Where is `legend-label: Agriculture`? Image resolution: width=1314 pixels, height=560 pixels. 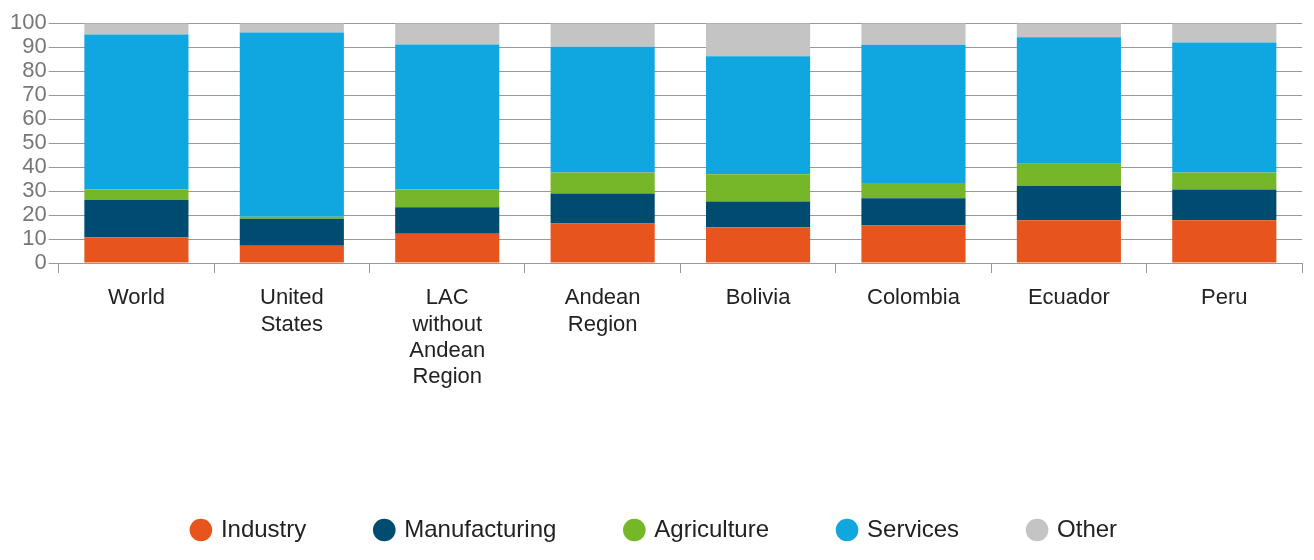
legend-label: Agriculture is located at coordinates (712, 528).